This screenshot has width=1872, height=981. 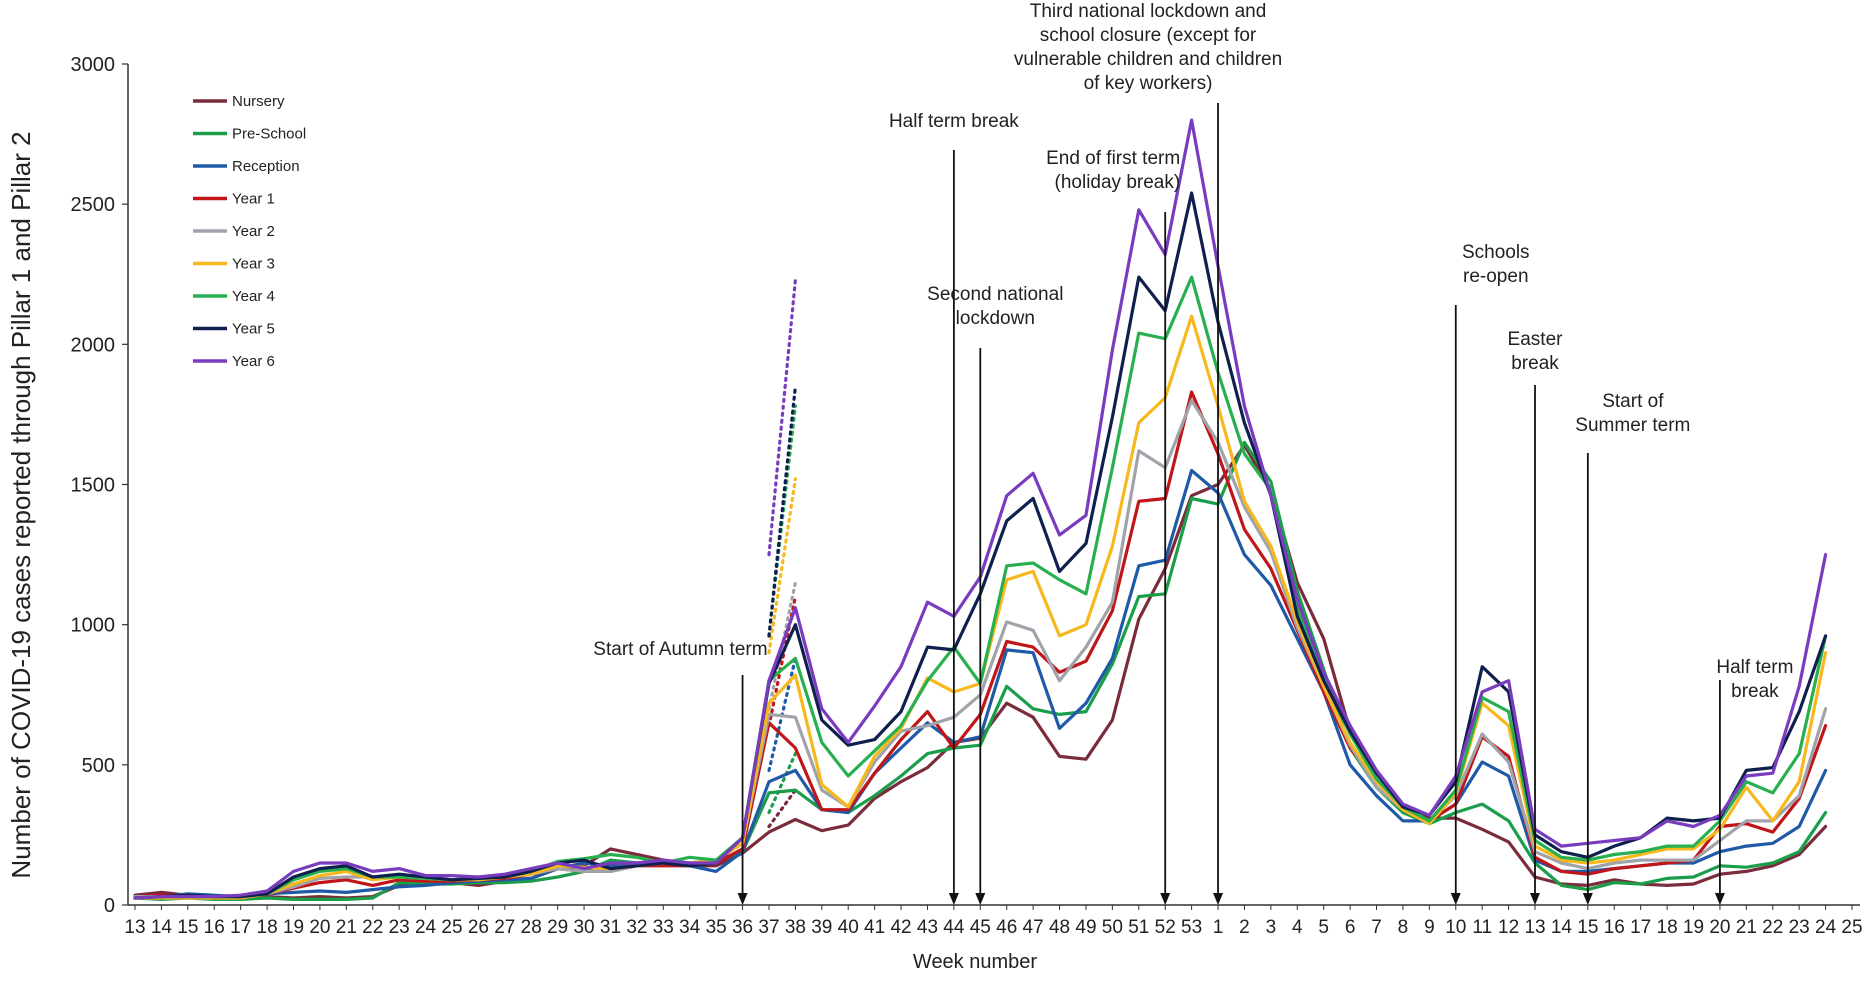 What do you see at coordinates (1633, 401) in the screenshot?
I see `annotation-label: Start of` at bounding box center [1633, 401].